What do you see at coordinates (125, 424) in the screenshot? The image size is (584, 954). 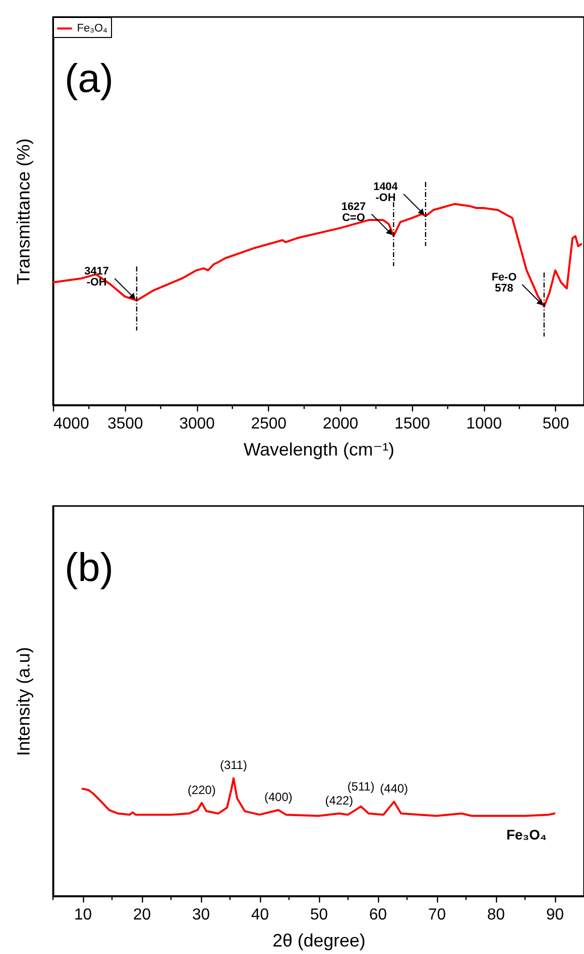 I see `x-tick-label: 3500` at bounding box center [125, 424].